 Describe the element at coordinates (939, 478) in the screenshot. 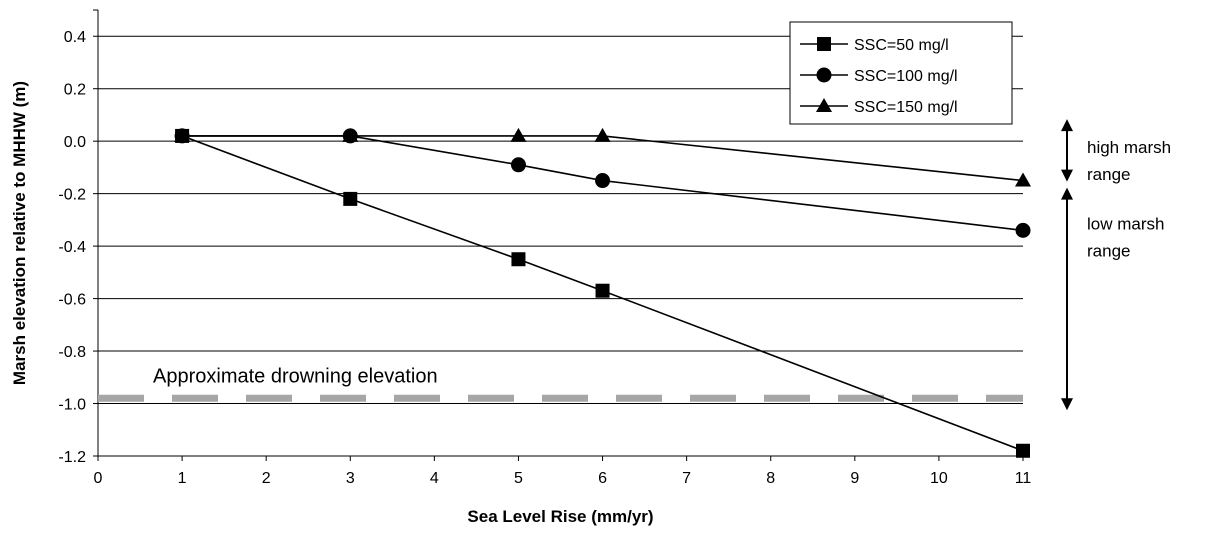

I see `x-tick-label: 10` at that location.